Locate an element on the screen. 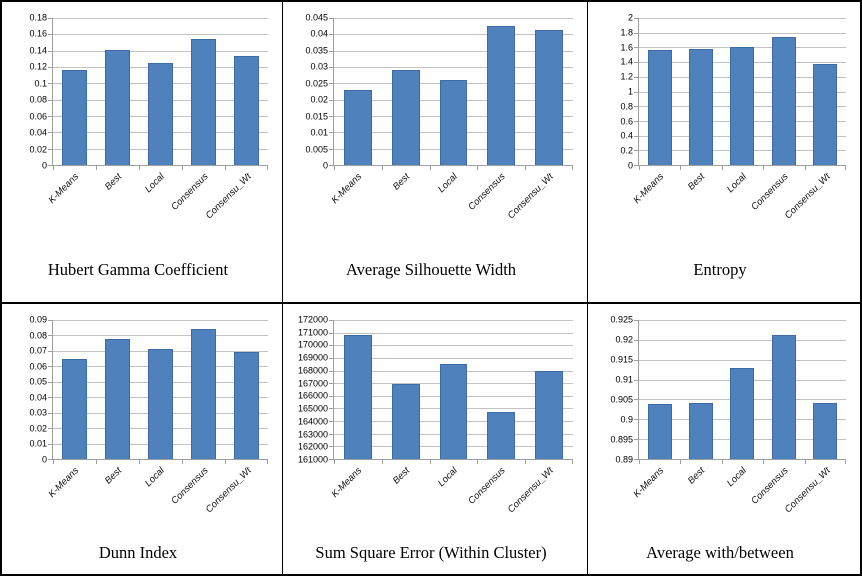  y-tick-label: 0.915 is located at coordinates (621, 359).